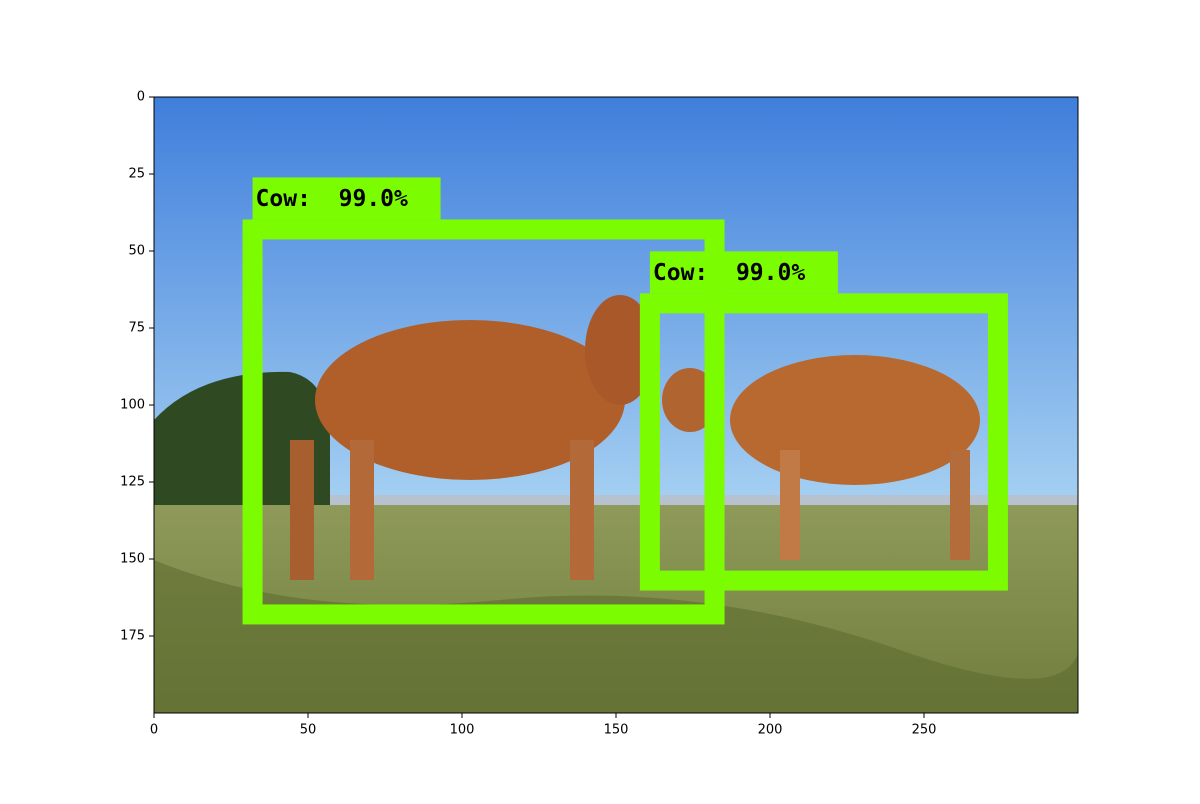 The height and width of the screenshot is (804, 1200). Describe the element at coordinates (132, 636) in the screenshot. I see `y-tick-label: 175` at that location.